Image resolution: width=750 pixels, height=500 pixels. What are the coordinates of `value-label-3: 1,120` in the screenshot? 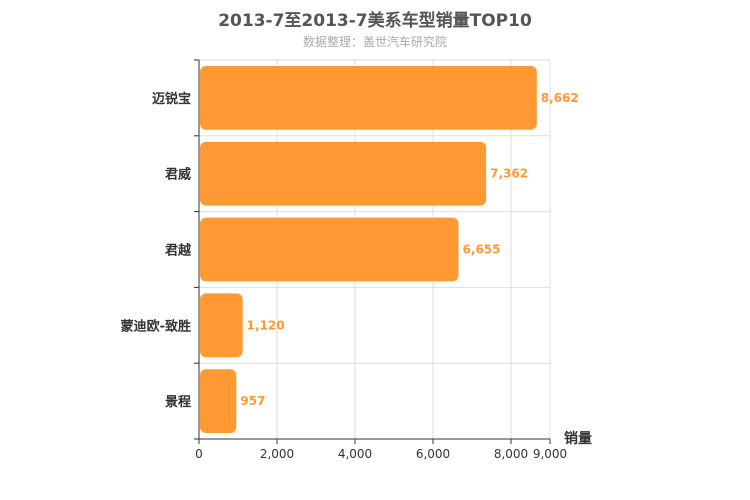 It's located at (266, 325).